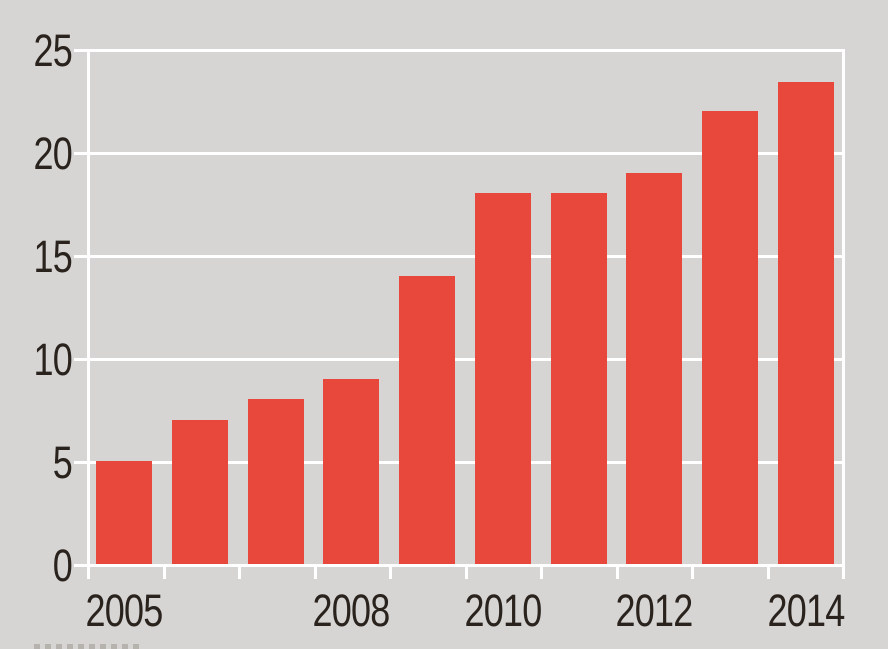 The width and height of the screenshot is (888, 649). What do you see at coordinates (62, 565) in the screenshot?
I see `y-axis-label-0: 0` at bounding box center [62, 565].